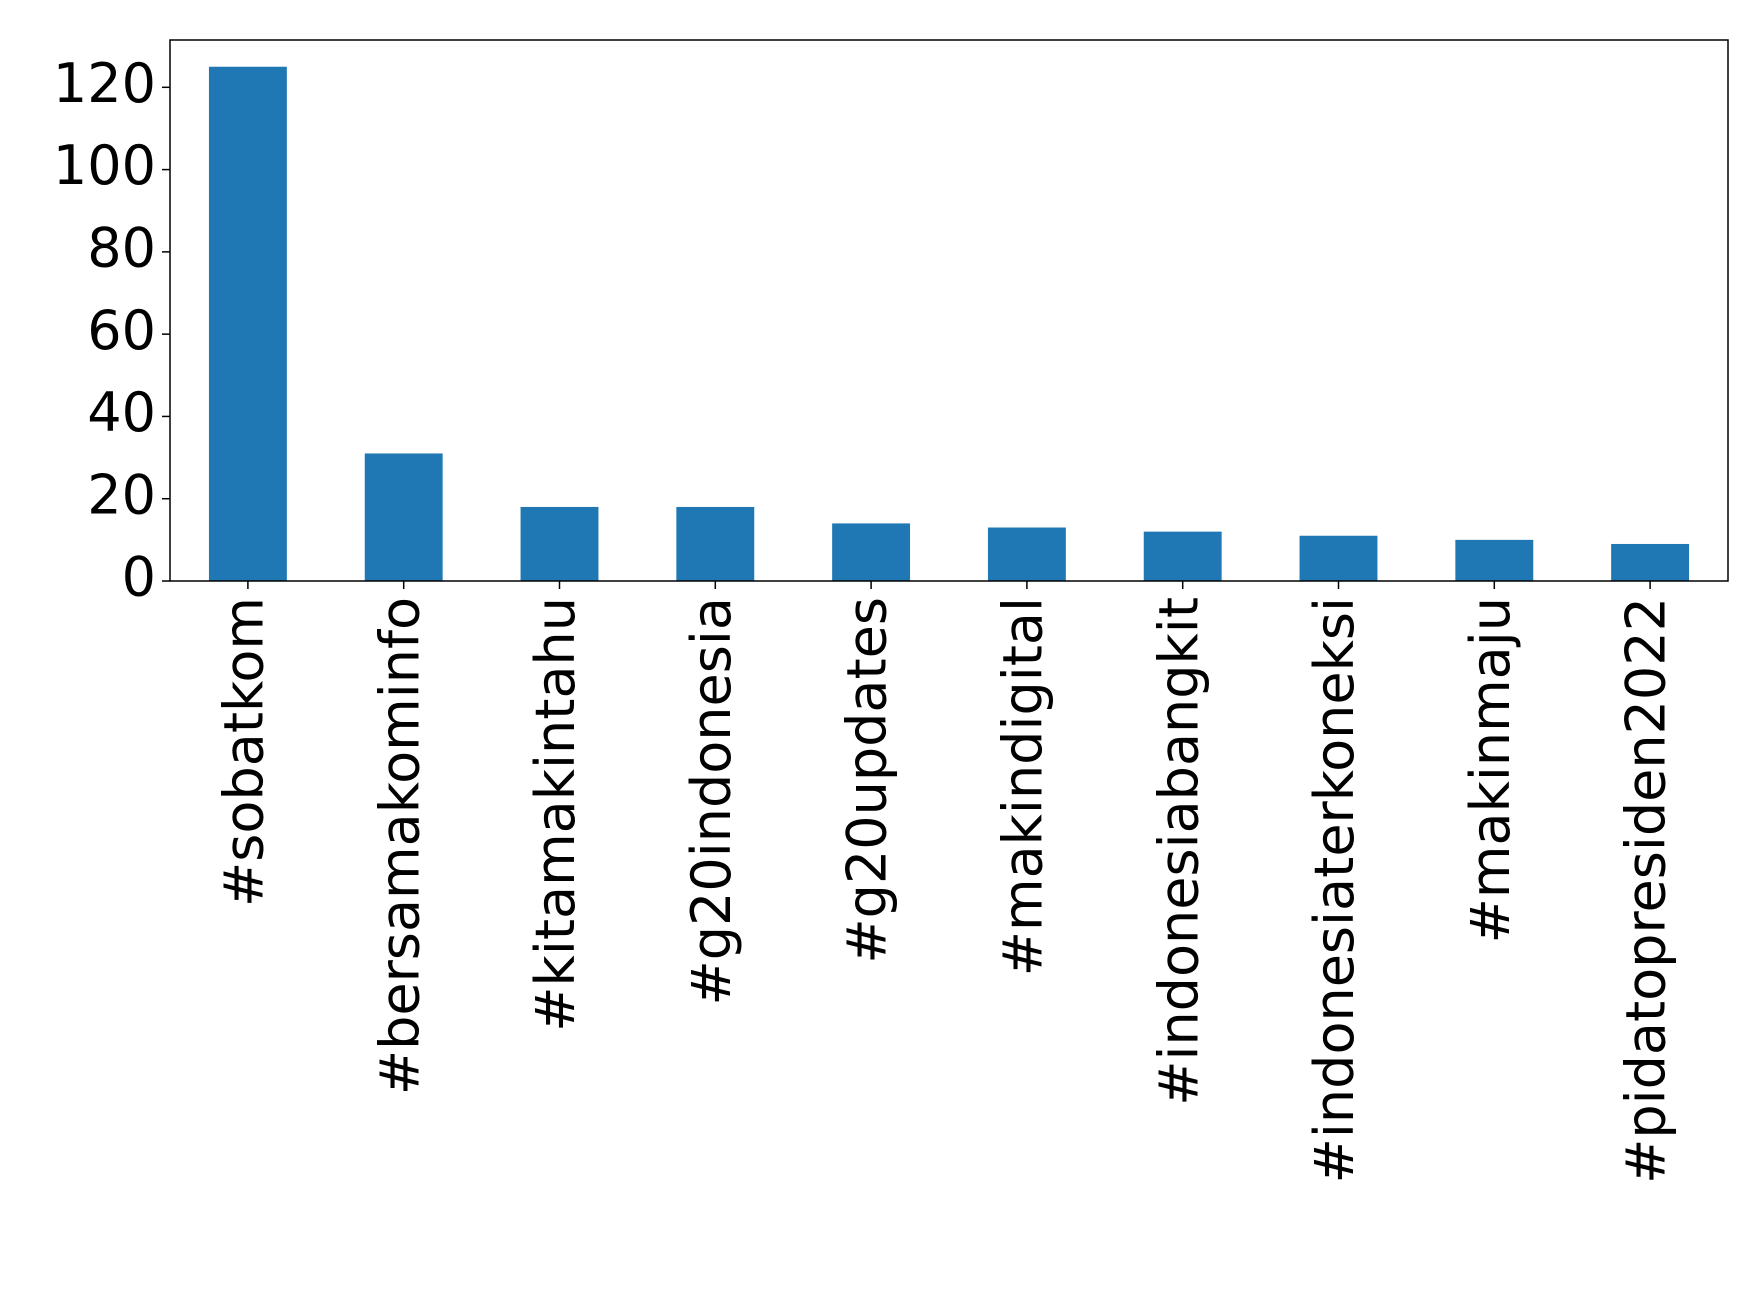  I want to click on x-tick-label: #g20updates, so click(867, 780).